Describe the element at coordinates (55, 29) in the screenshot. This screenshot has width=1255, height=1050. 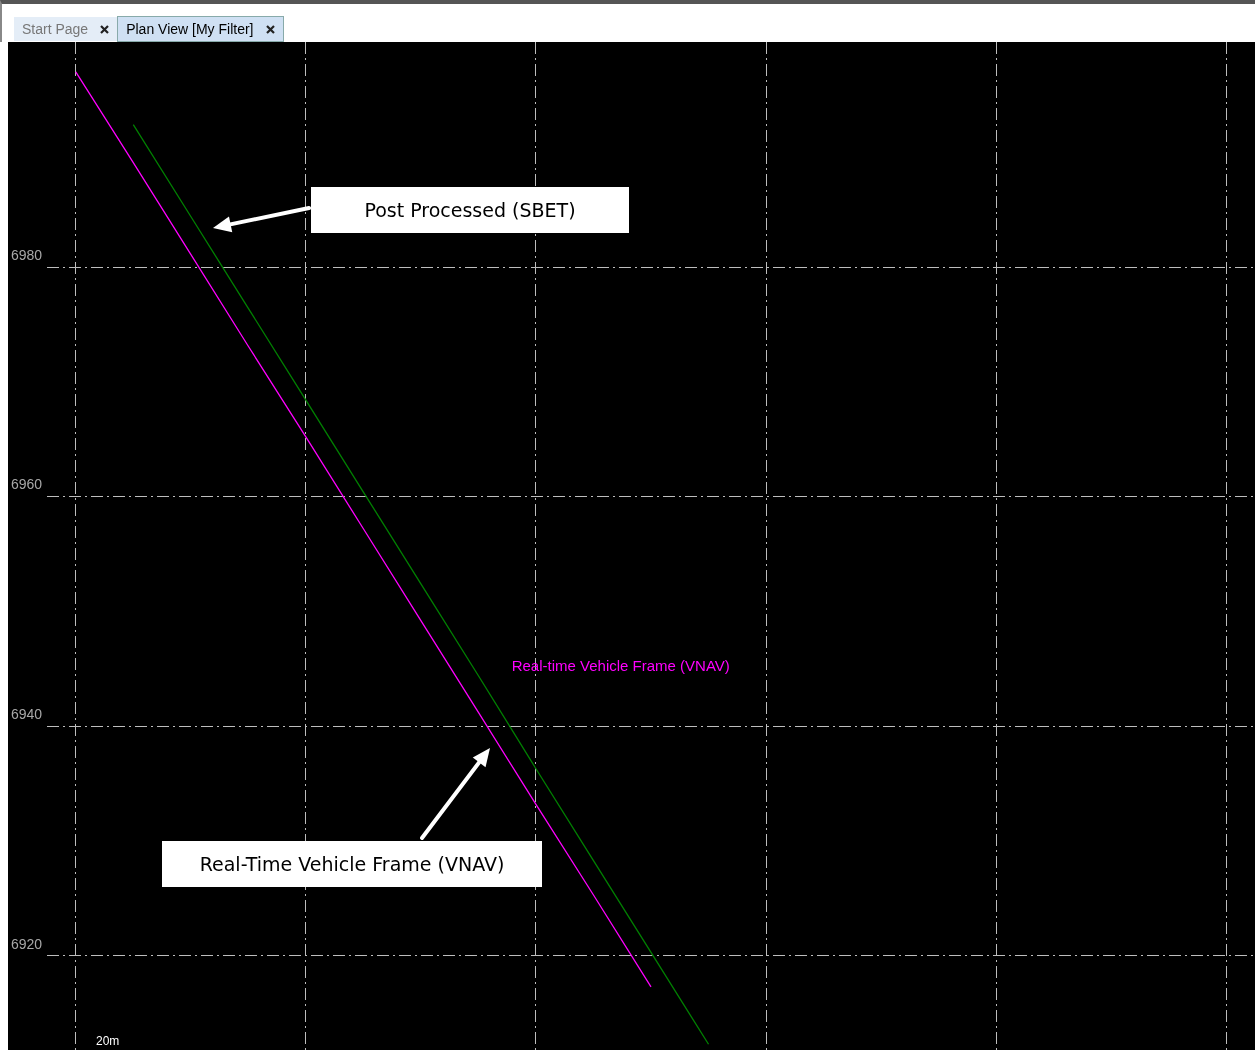
I see `text: Start Page` at that location.